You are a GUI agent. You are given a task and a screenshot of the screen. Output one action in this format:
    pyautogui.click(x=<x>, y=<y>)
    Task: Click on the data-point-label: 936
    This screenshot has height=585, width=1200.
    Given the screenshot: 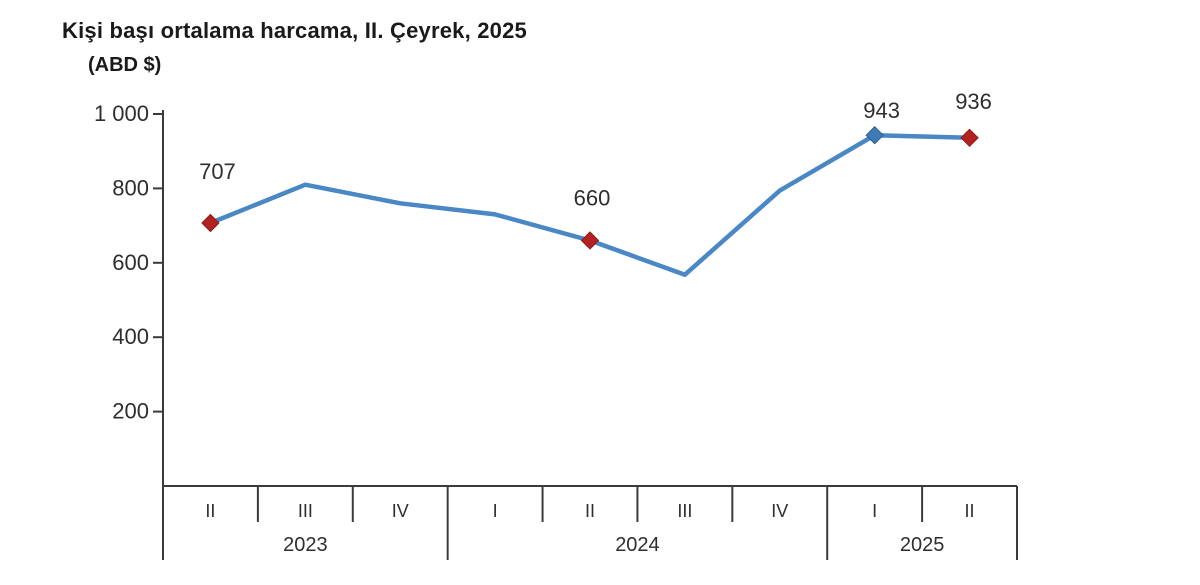 What is the action you would take?
    pyautogui.click(x=973, y=101)
    